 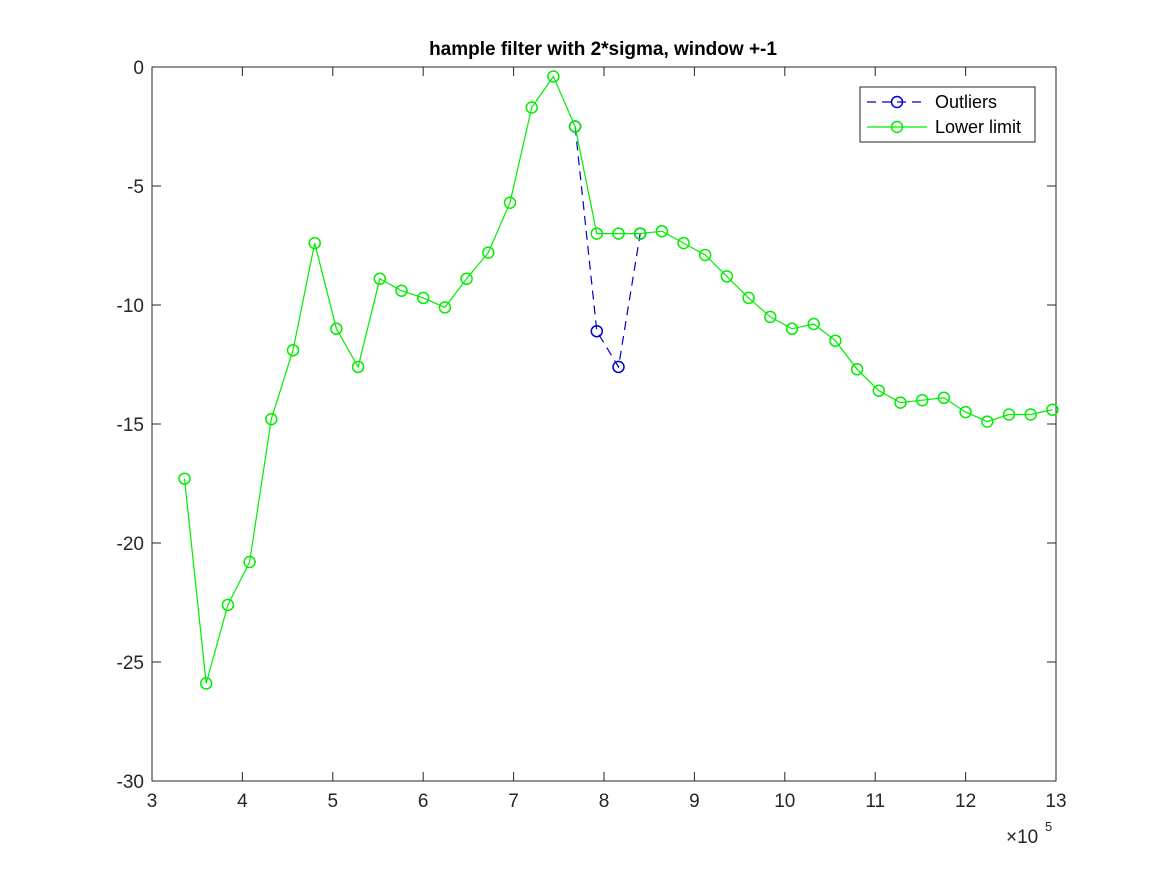 I want to click on legend: Outliers Lower limit, so click(x=947, y=114).